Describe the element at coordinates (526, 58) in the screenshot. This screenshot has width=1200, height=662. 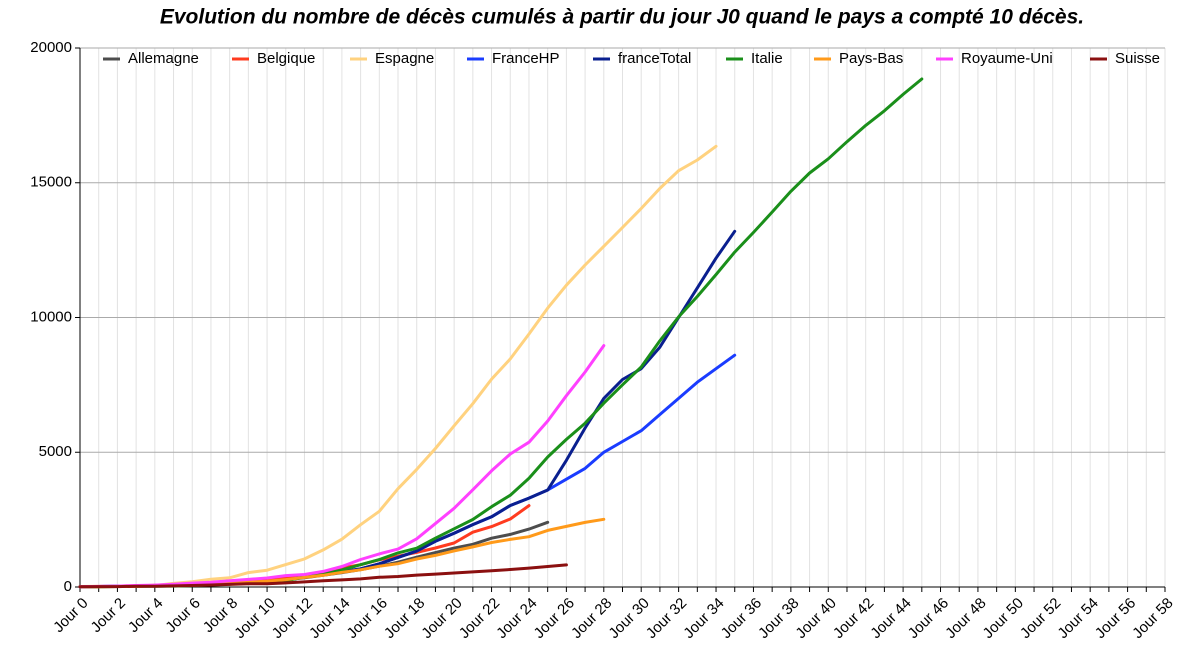
I see `legend-label: FranceHP` at that location.